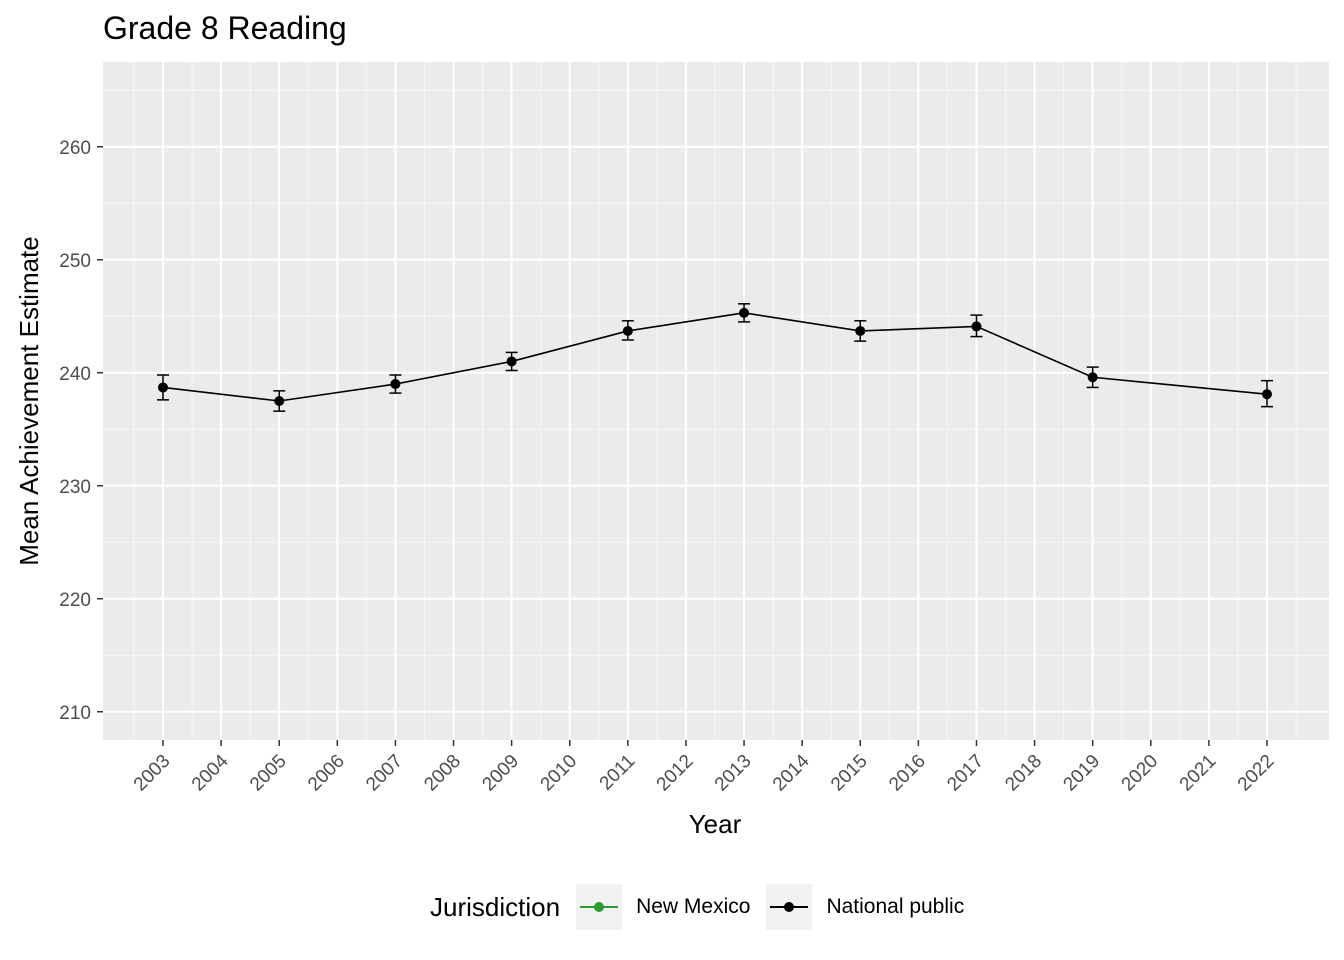 This screenshot has width=1344, height=960. I want to click on legend-key-national-public, so click(789, 907).